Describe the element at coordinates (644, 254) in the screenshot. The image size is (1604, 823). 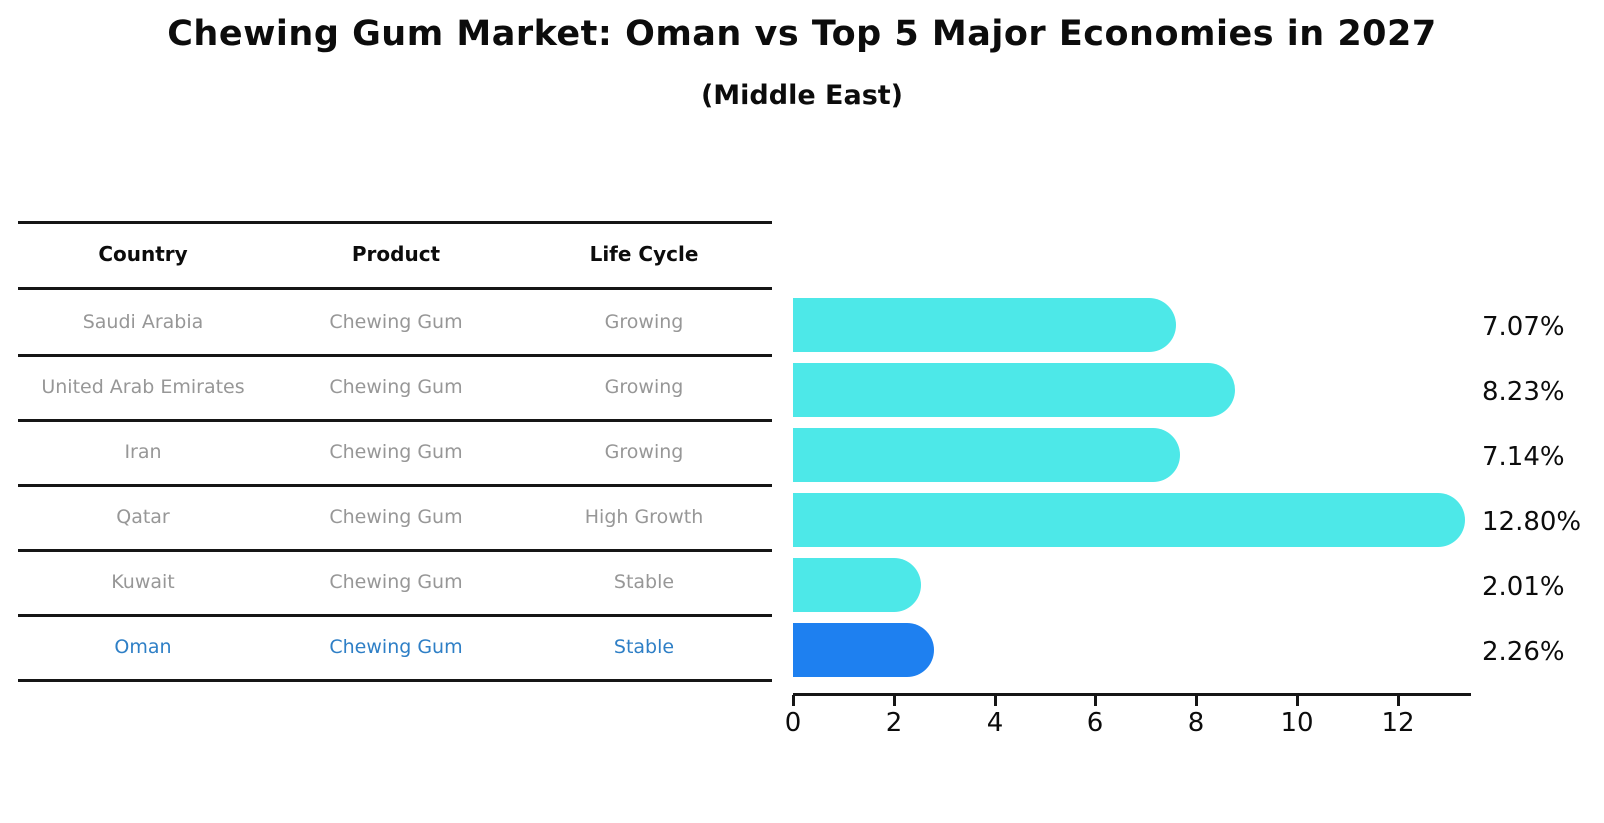
I see `column-header-life-cycle: Life Cycle` at that location.